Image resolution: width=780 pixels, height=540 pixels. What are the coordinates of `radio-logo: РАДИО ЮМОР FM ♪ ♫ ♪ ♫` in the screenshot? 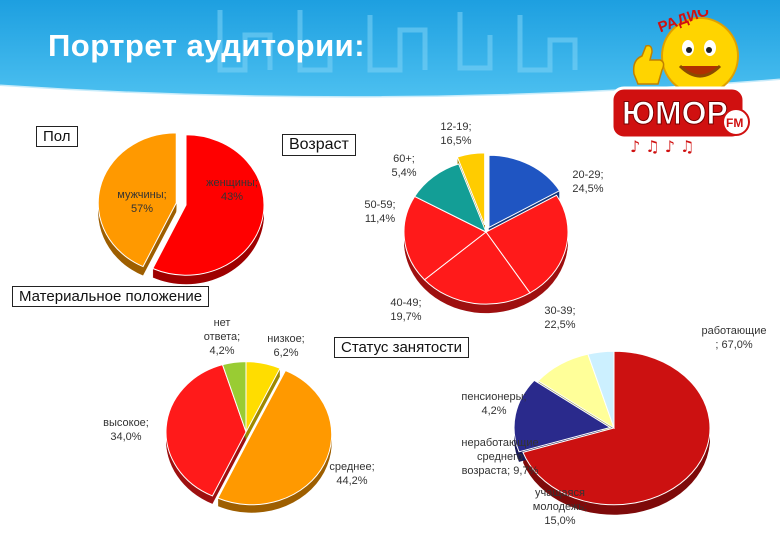 It's located at (681, 83).